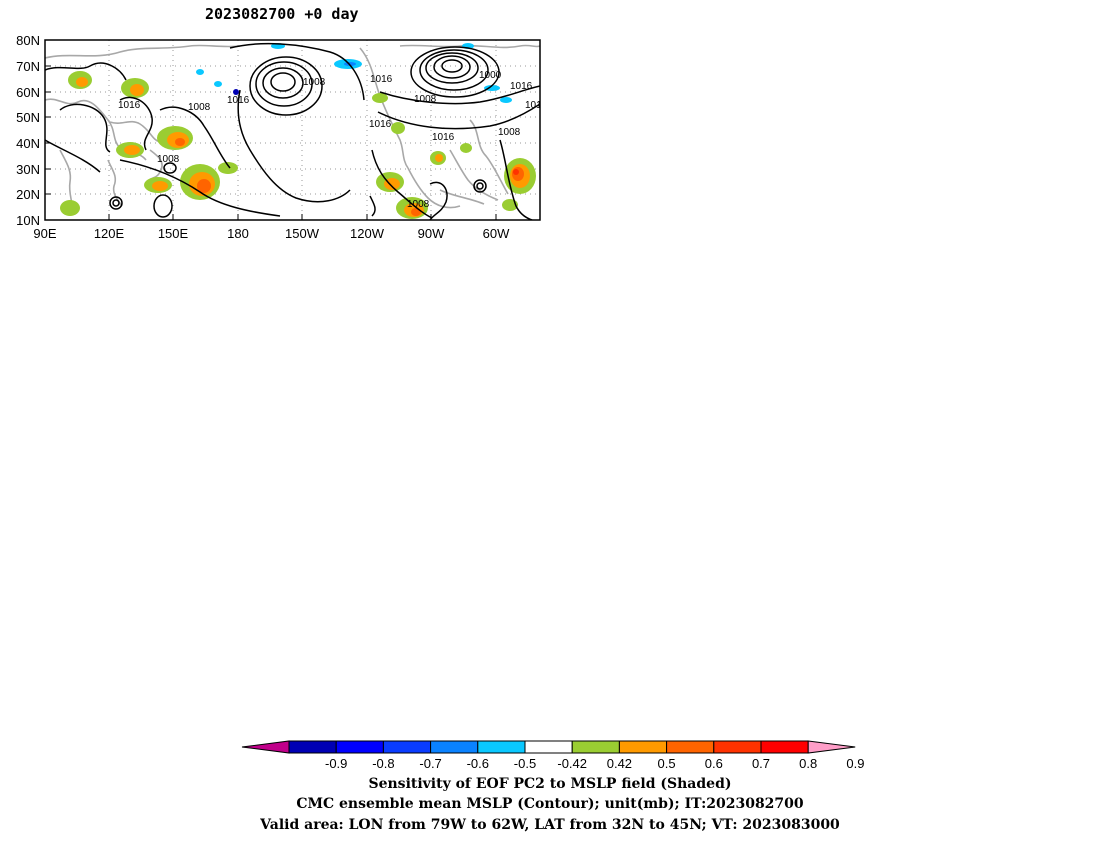 The image size is (1100, 850). Describe the element at coordinates (28, 169) in the screenshot. I see `lat-label: 30N` at that location.